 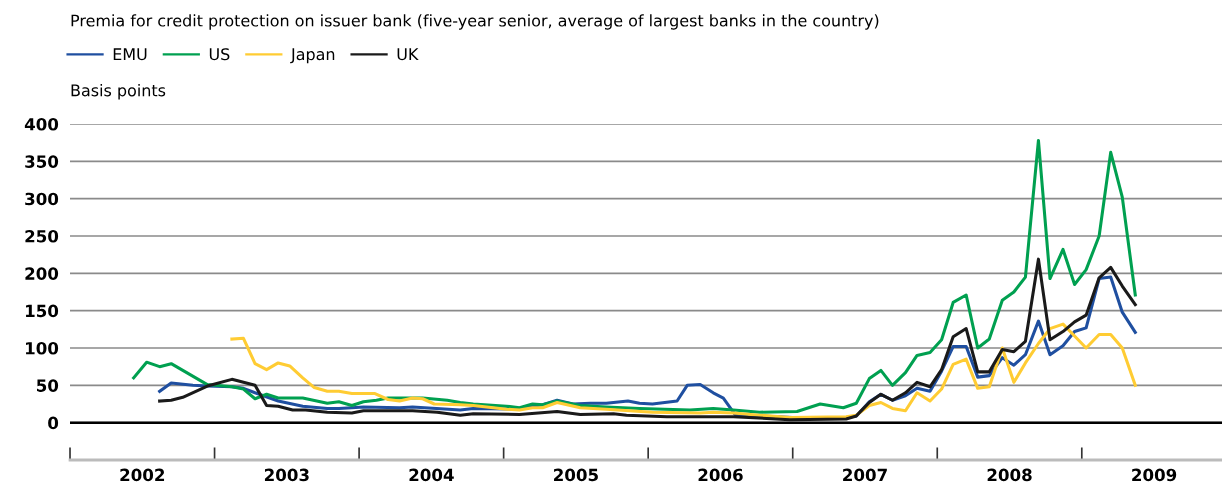 I want to click on x-tick-label: 2003, so click(x=286, y=475).